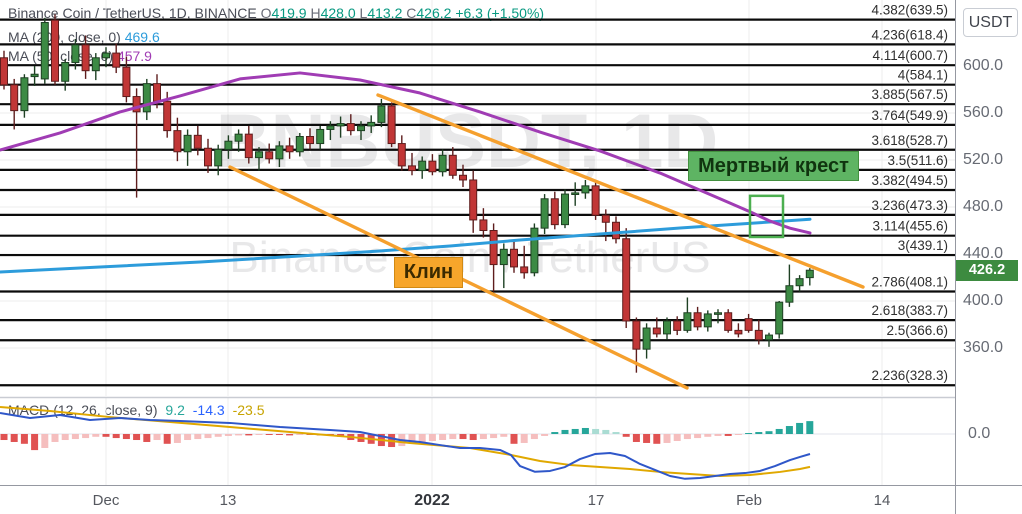  I want to click on fib-label: 3.618(528.7), so click(909, 140).